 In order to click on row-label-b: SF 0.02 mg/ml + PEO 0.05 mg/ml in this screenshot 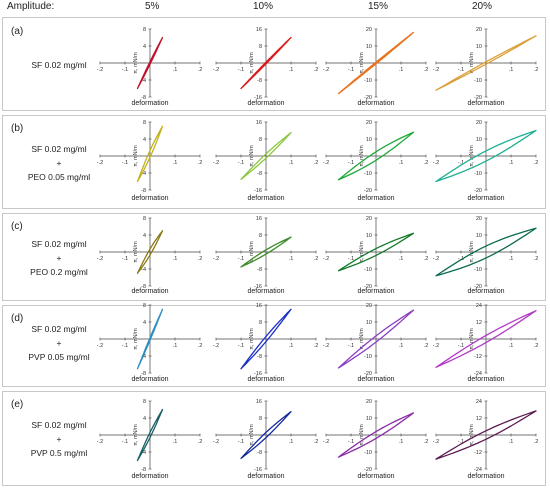, I will do `click(59, 163)`.